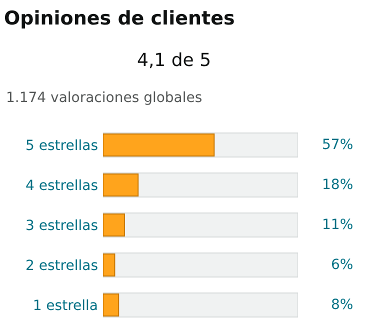 This screenshot has height=335, width=368. What do you see at coordinates (62, 146) in the screenshot?
I see `y-tick-label: 5 estrellas` at bounding box center [62, 146].